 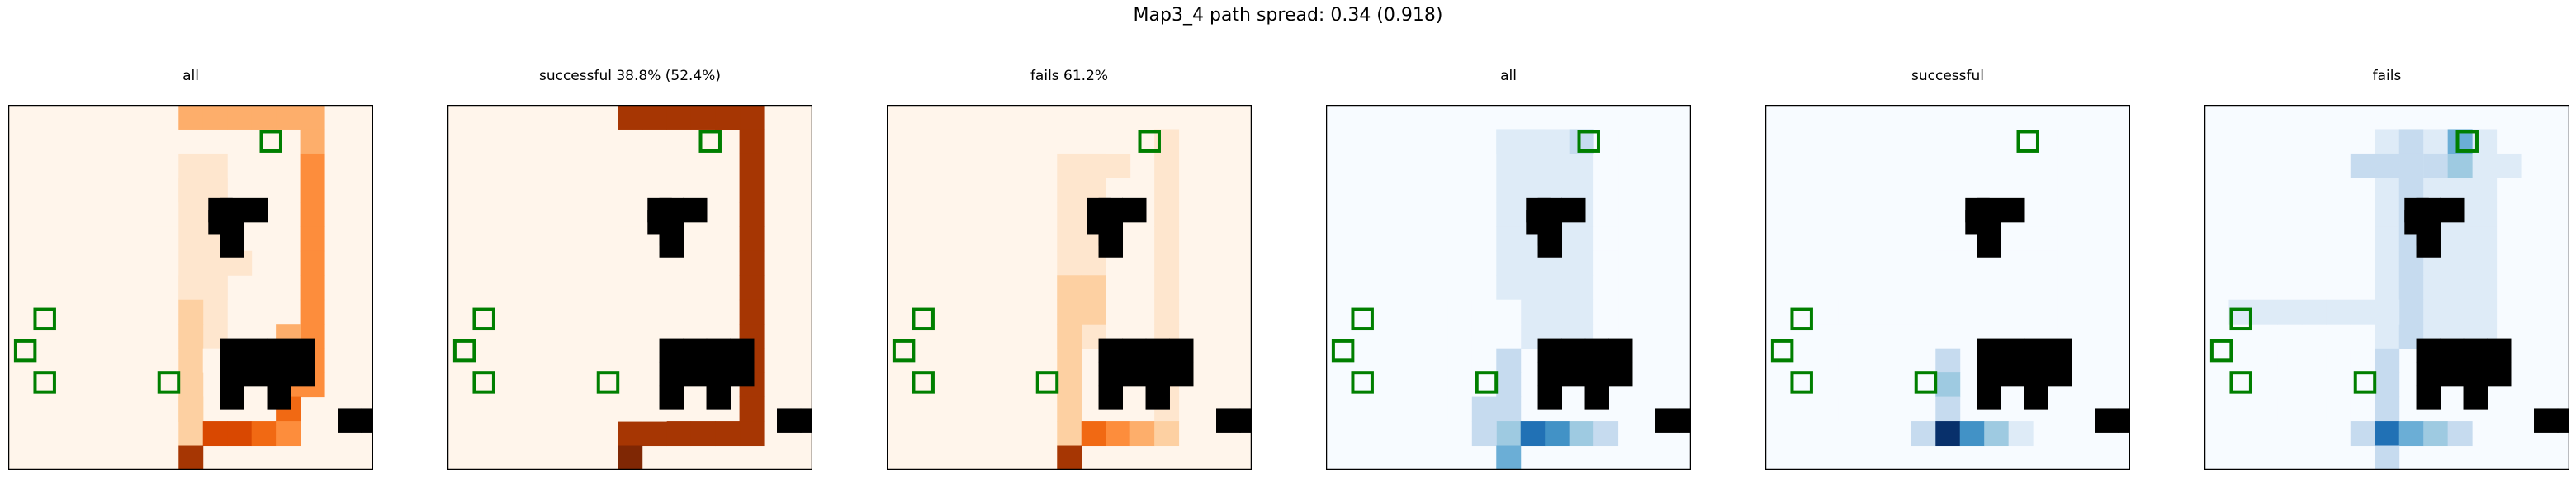 I want to click on panel-title: successful 38.8% (52.4%), so click(x=630, y=76).